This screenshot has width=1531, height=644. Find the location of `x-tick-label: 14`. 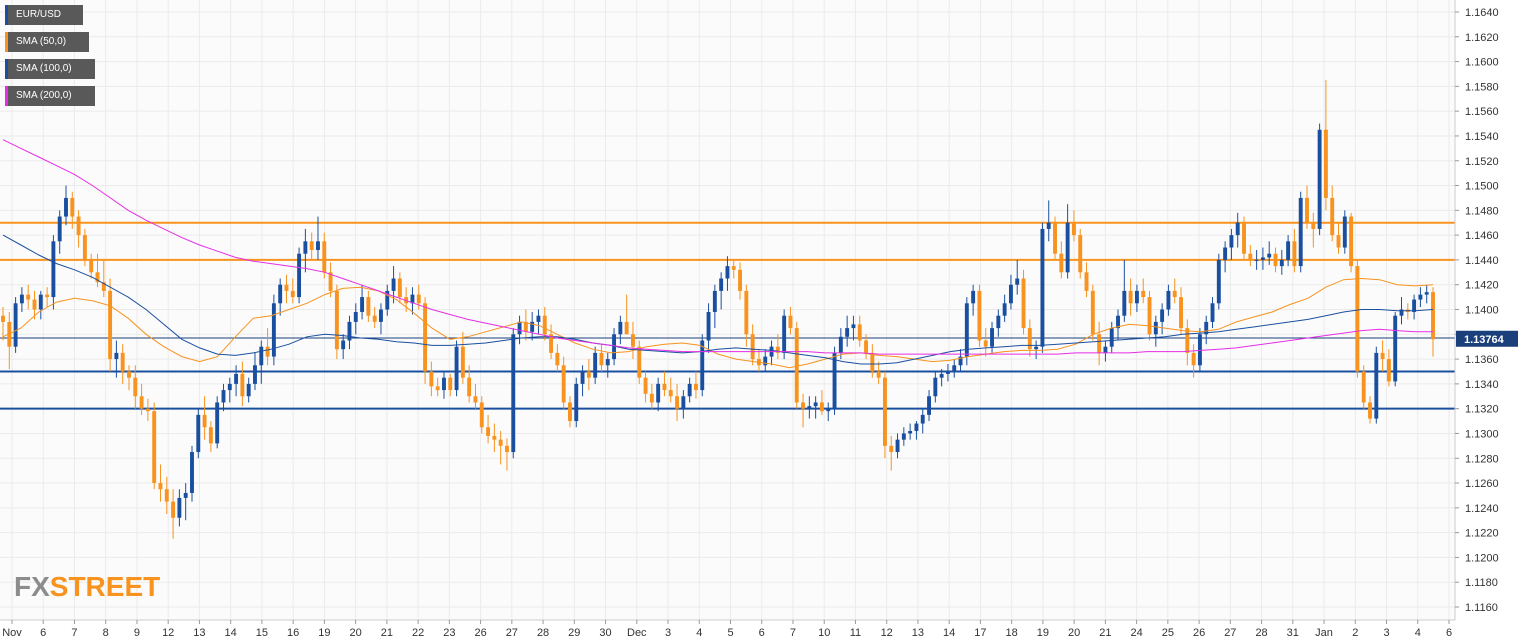

x-tick-label: 14 is located at coordinates (231, 633).